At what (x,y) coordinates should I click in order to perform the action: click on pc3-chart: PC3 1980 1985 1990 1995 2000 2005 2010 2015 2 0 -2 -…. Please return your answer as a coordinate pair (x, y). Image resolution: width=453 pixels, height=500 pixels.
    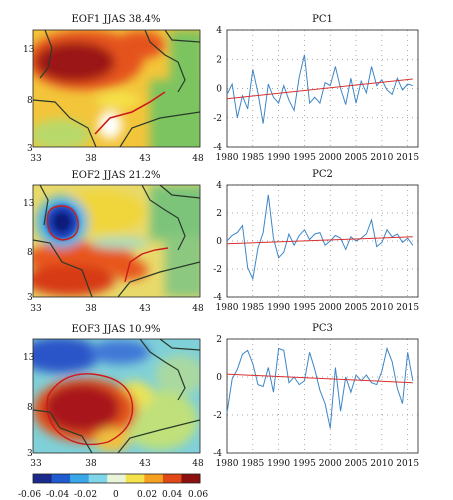
    Looking at the image, I should click on (316, 396).